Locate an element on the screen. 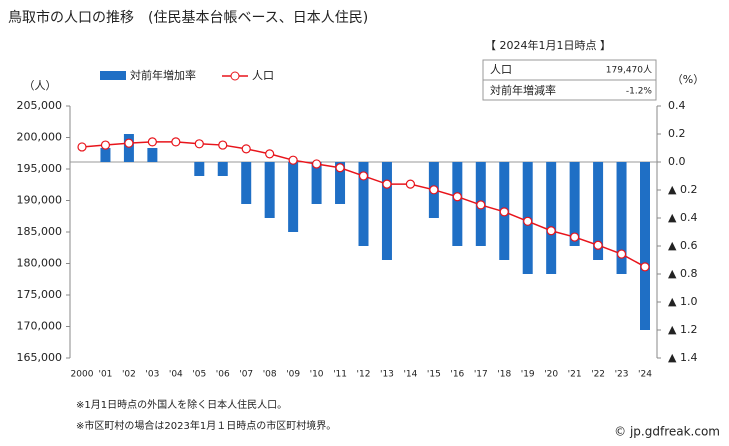  x-tick-label: '21 is located at coordinates (575, 375).